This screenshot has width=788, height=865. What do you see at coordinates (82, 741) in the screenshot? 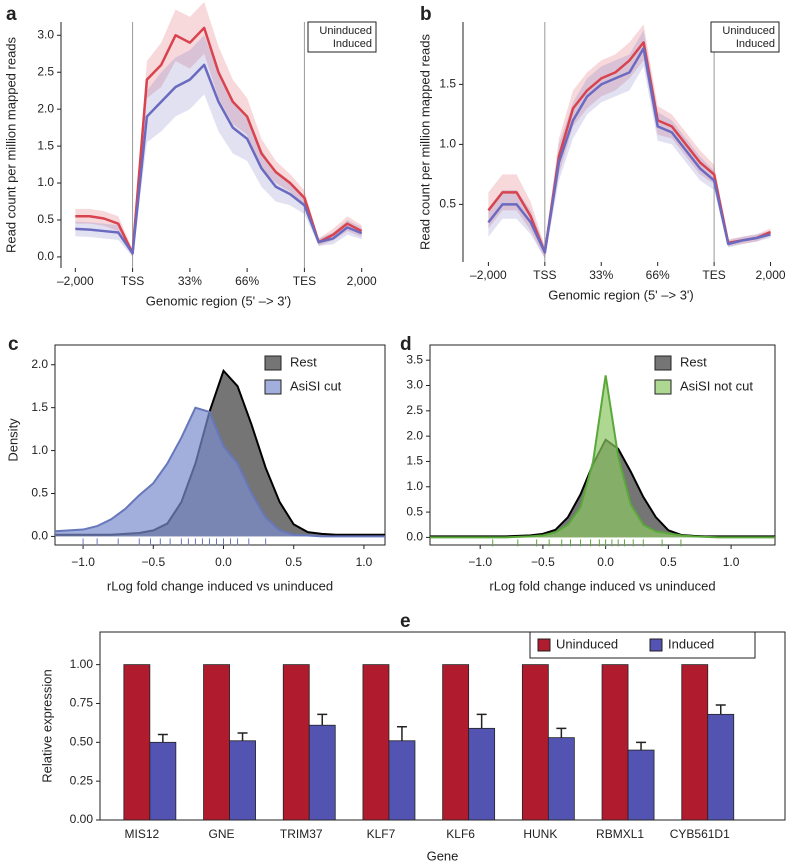
I see `y-tick-label: 0.50` at bounding box center [82, 741].